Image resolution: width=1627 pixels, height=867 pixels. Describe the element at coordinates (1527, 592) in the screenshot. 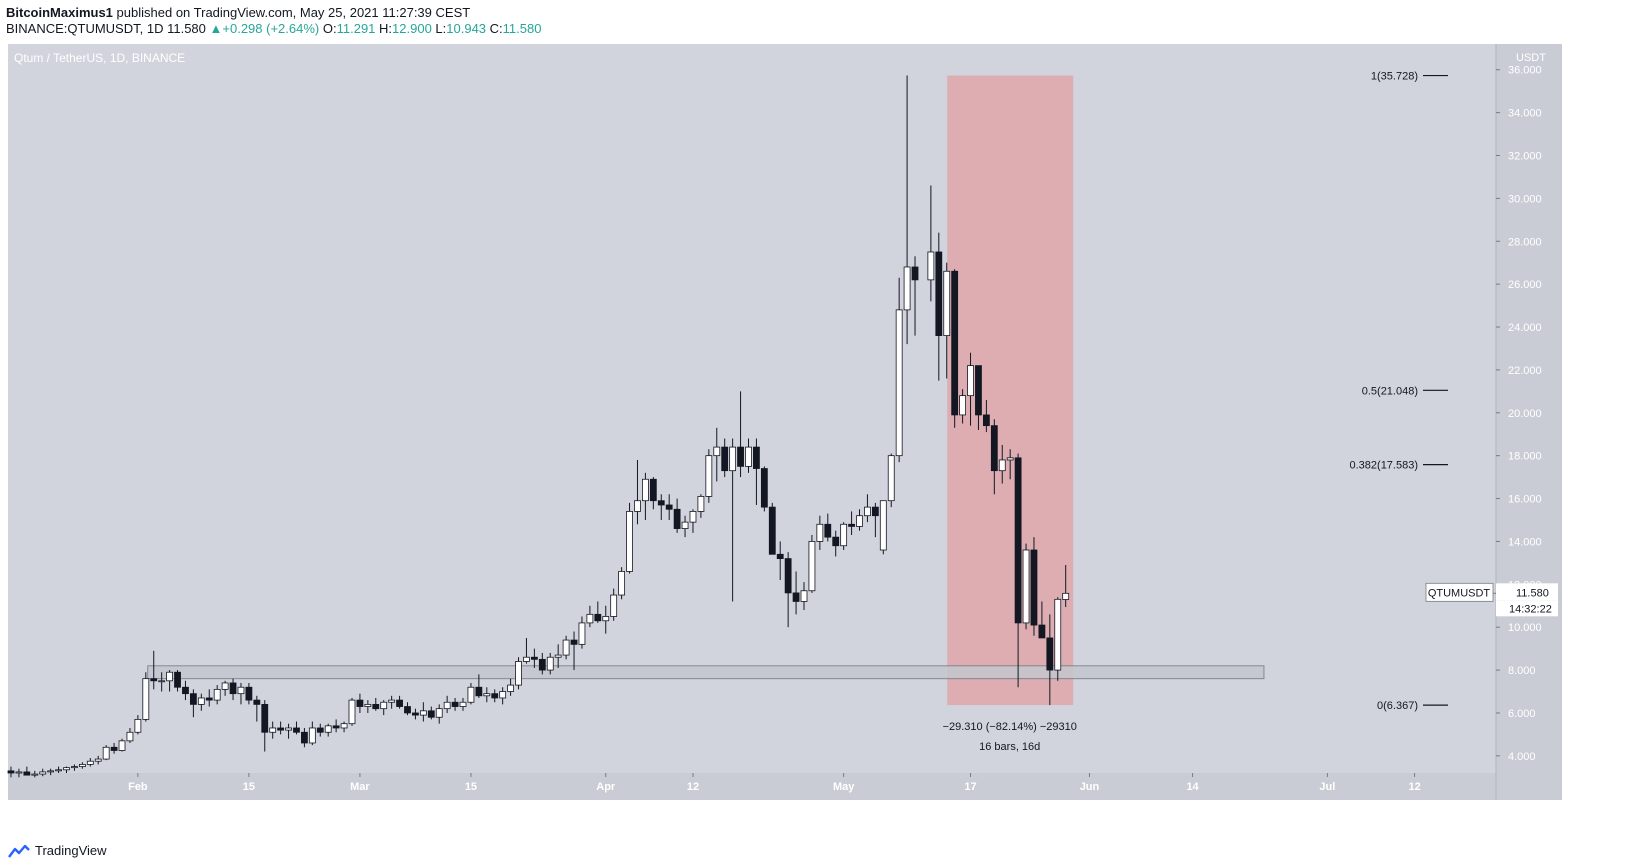

I see `price-tag` at that location.